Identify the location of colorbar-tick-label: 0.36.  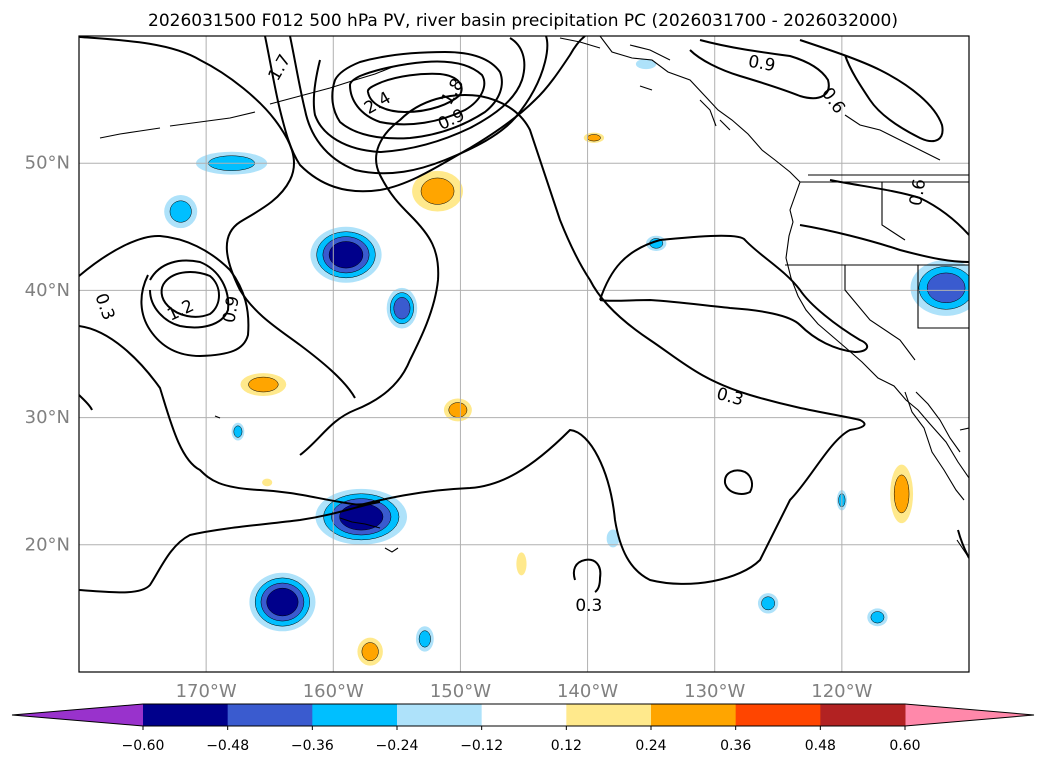
(735, 746).